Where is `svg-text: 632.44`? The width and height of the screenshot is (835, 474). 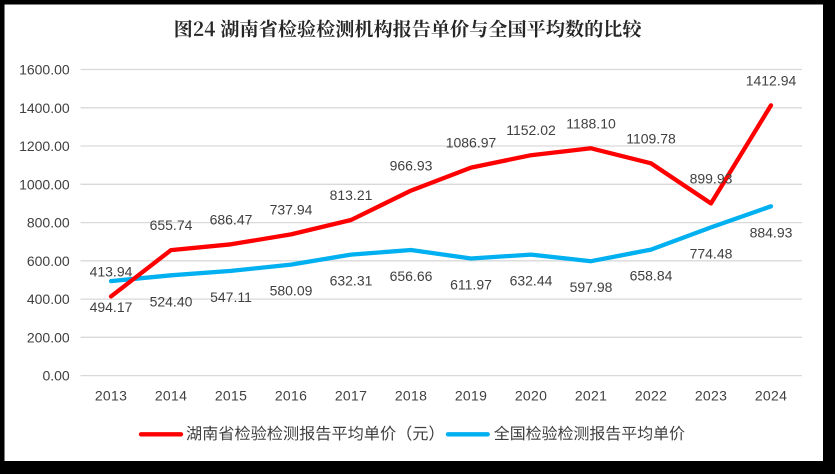
svg-text: 632.44 is located at coordinates (531, 281).